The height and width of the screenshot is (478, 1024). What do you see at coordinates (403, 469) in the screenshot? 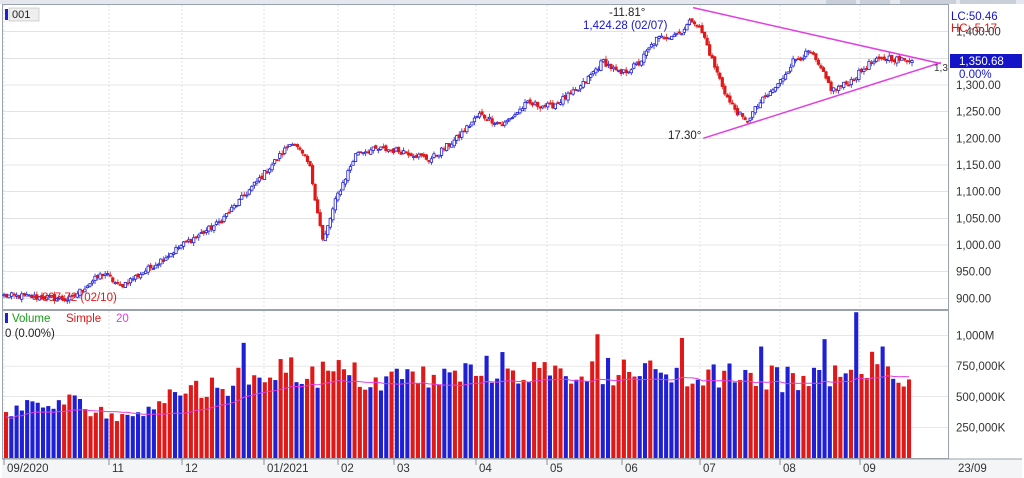
I see `date-tick-label: 03` at bounding box center [403, 469].